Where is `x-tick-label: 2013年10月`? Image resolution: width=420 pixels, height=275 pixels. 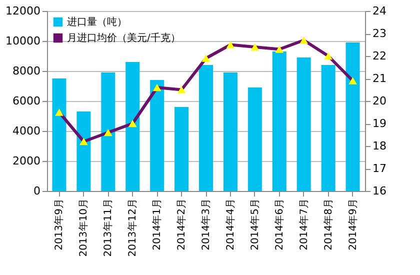
x-tick-label: 2013年10月 is located at coordinates (84, 227).